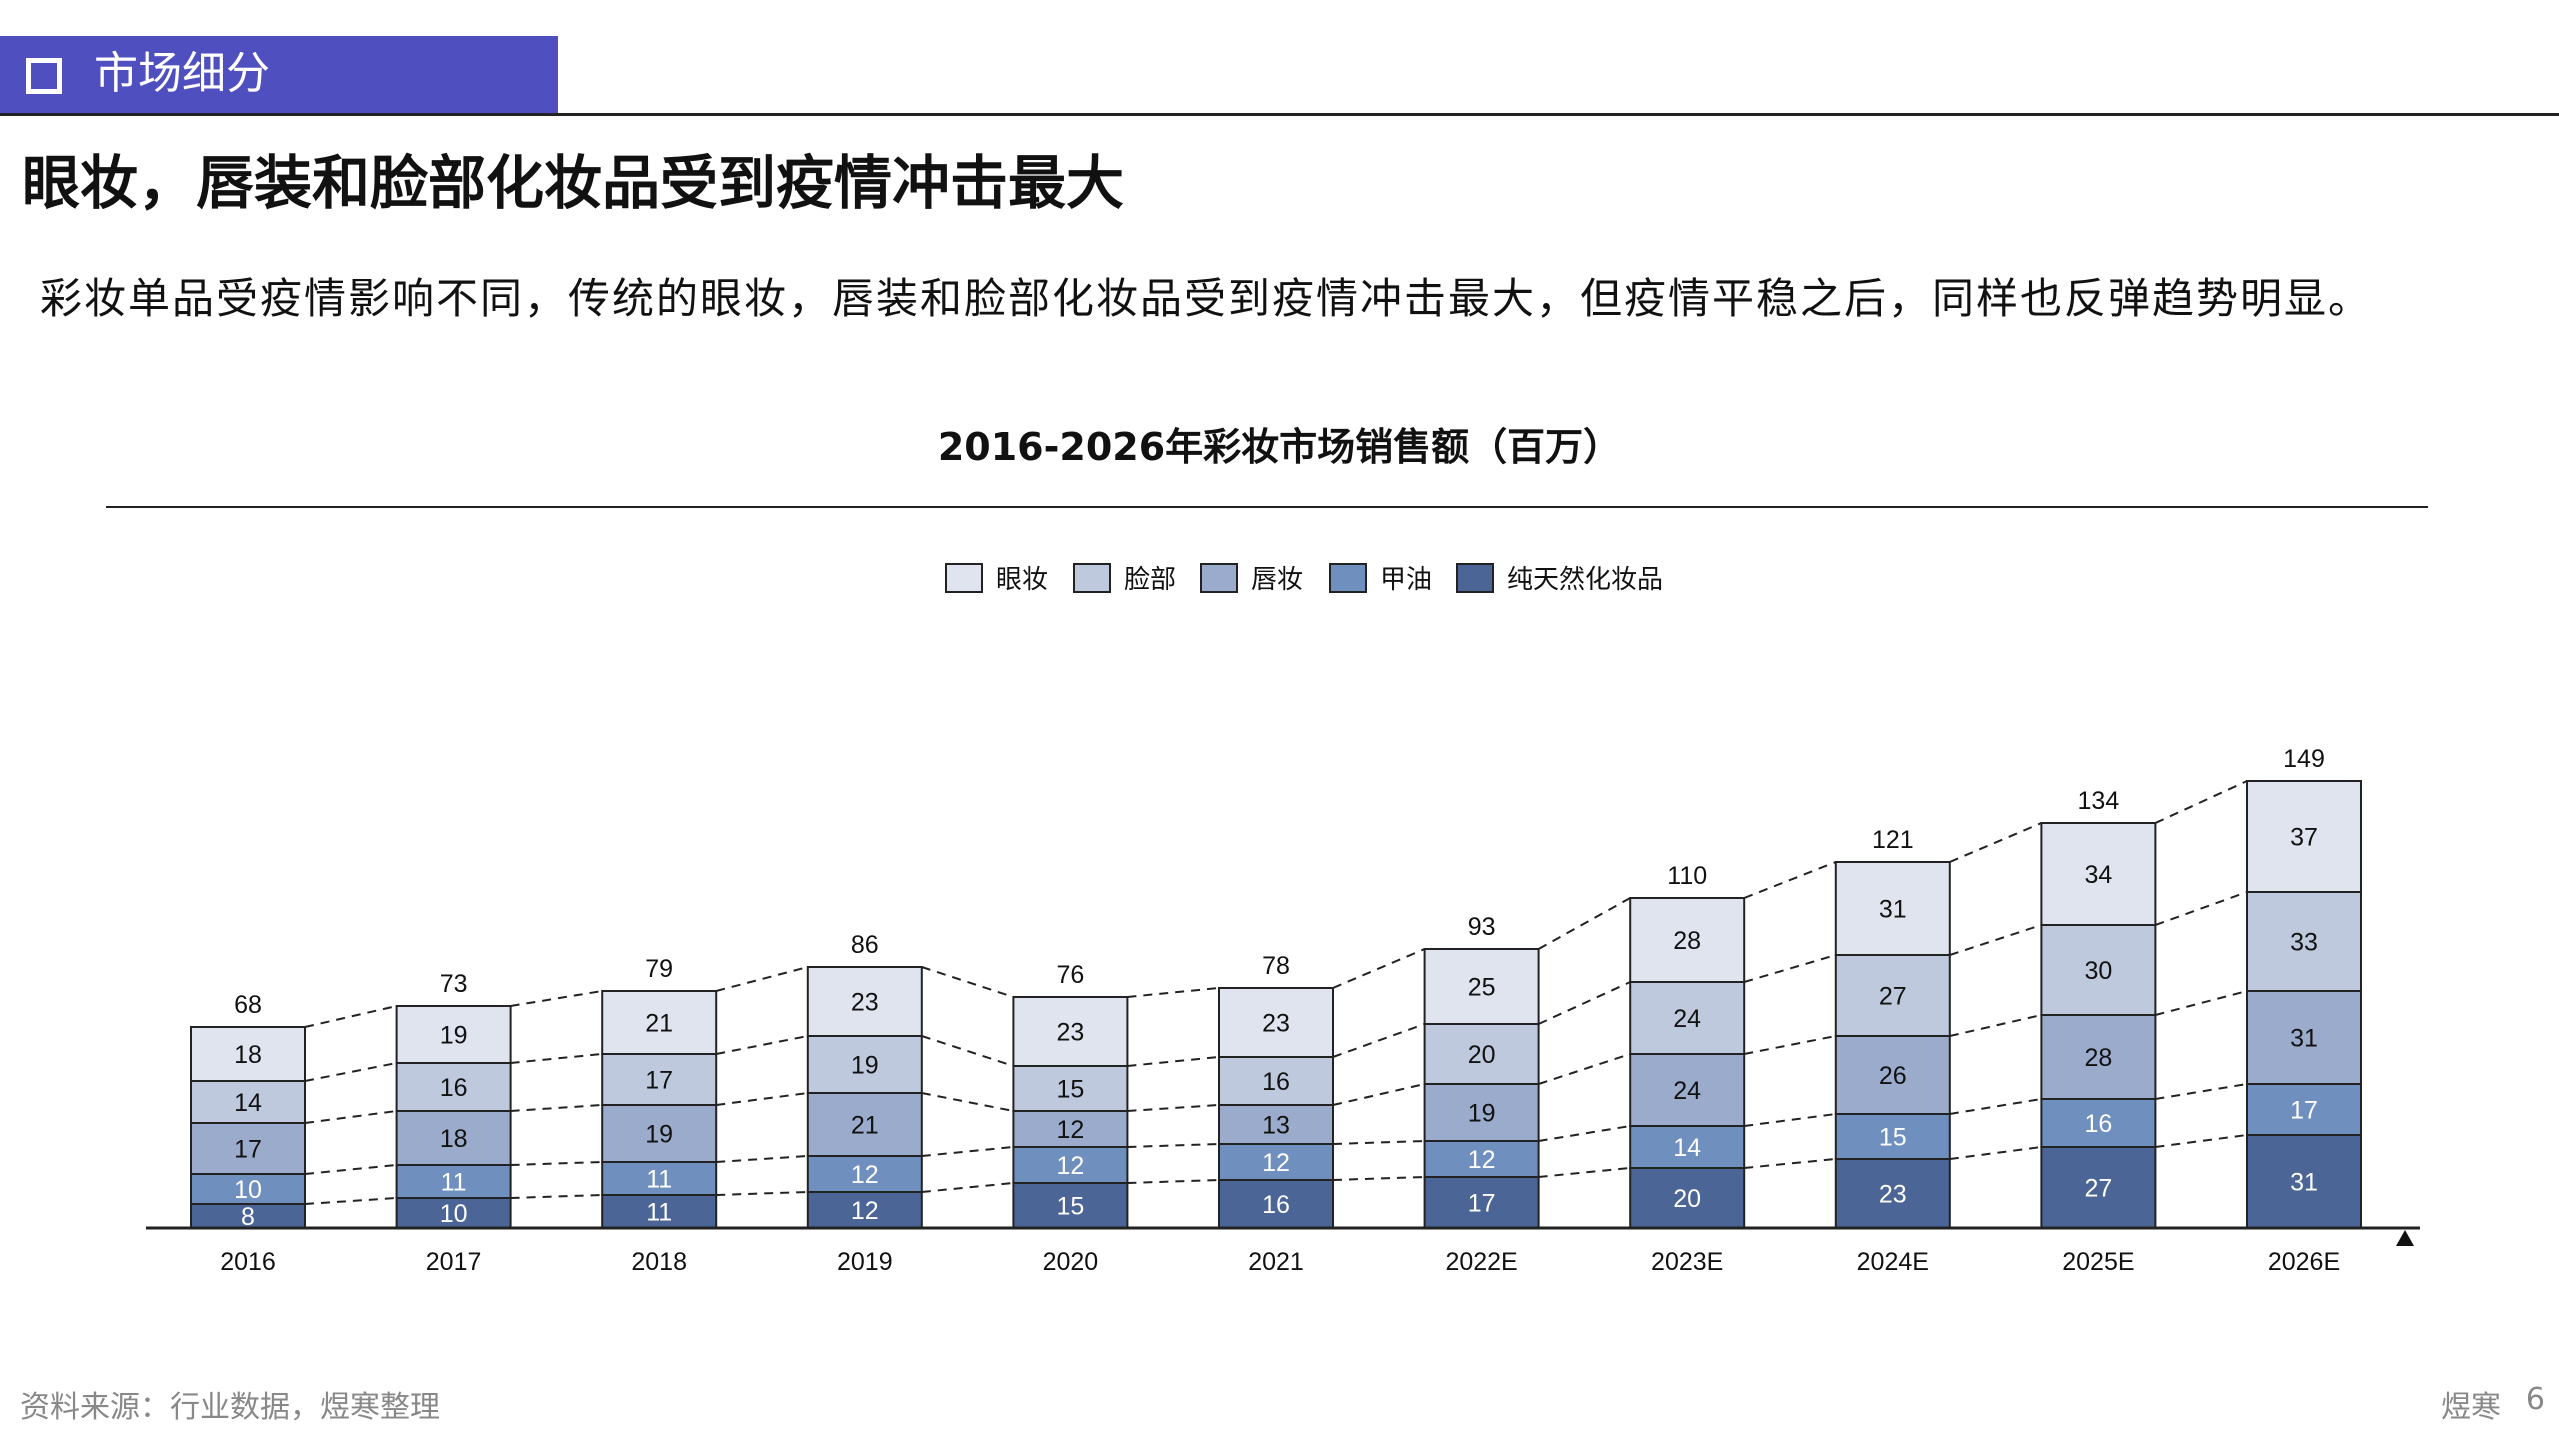  Describe the element at coordinates (2535, 1399) in the screenshot. I see `page-number: 6` at that location.